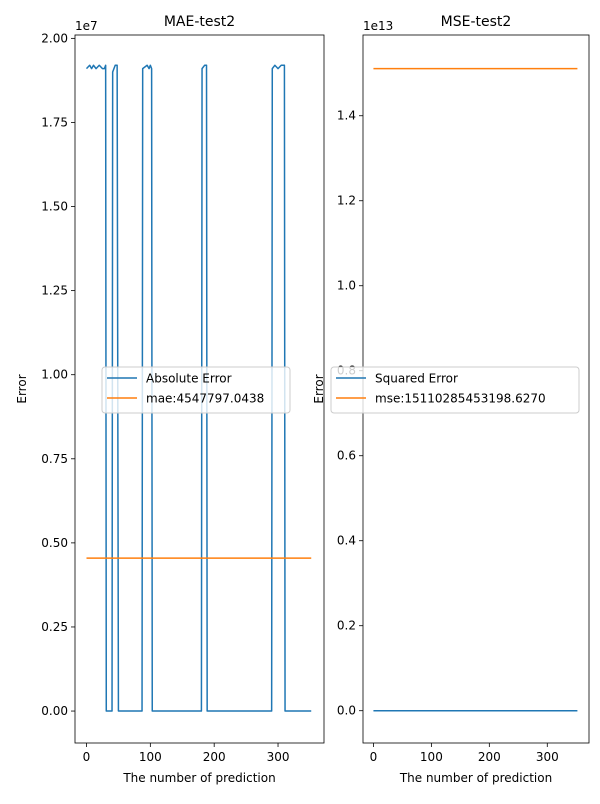 This screenshot has width=600, height=804. What do you see at coordinates (346, 201) in the screenshot?
I see `y-tick-label: 1.2` at bounding box center [346, 201].